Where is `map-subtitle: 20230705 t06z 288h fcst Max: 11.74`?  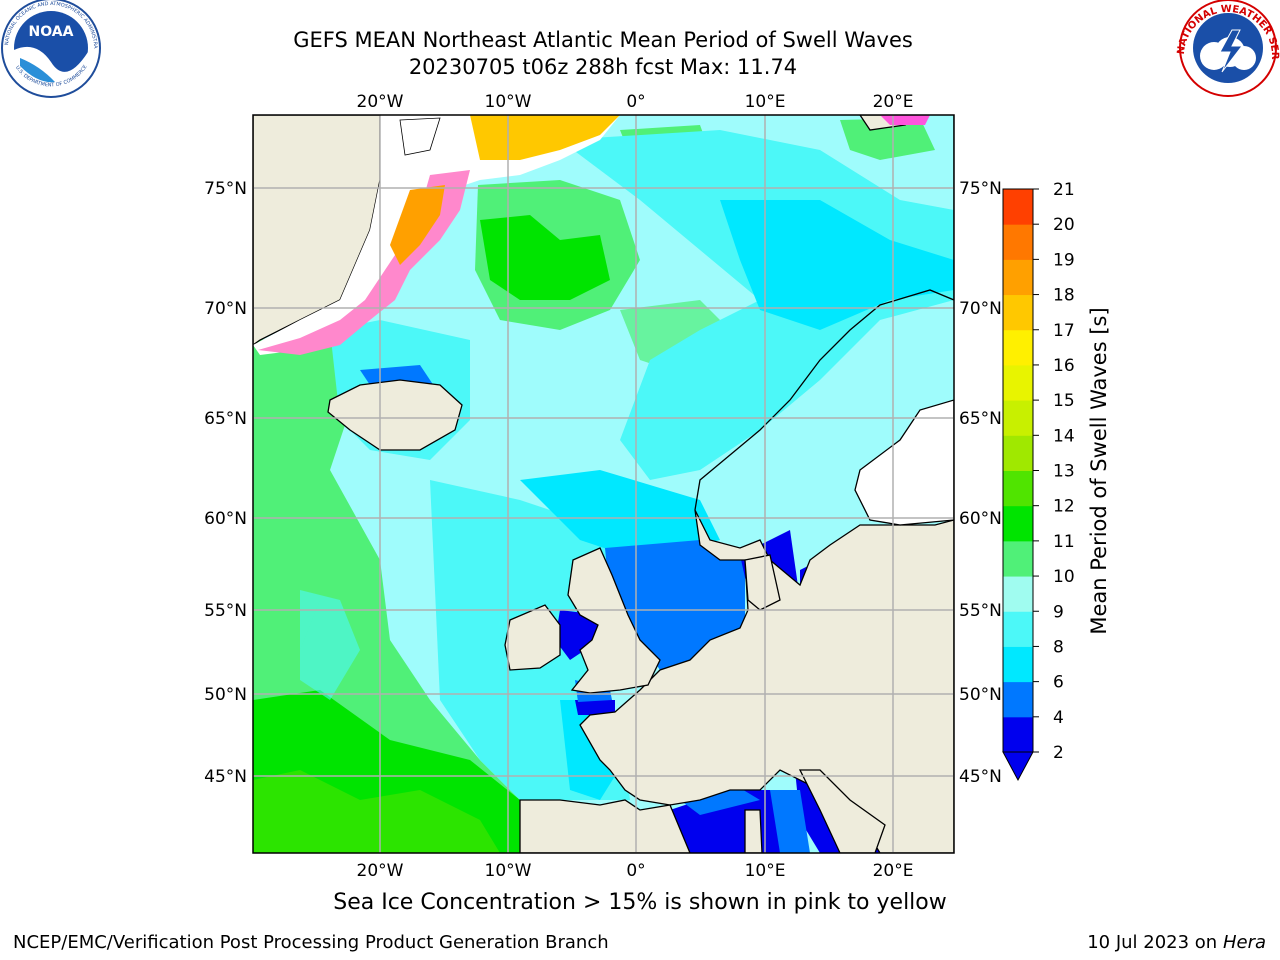 map-subtitle: 20230705 t06z 288h fcst Max: 11.74 is located at coordinates (603, 67).